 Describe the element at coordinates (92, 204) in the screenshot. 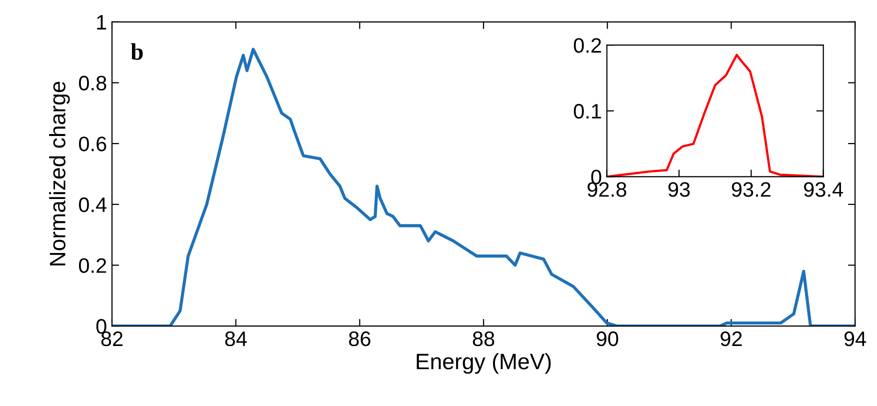

I see `y-tick-label: 0.4` at that location.